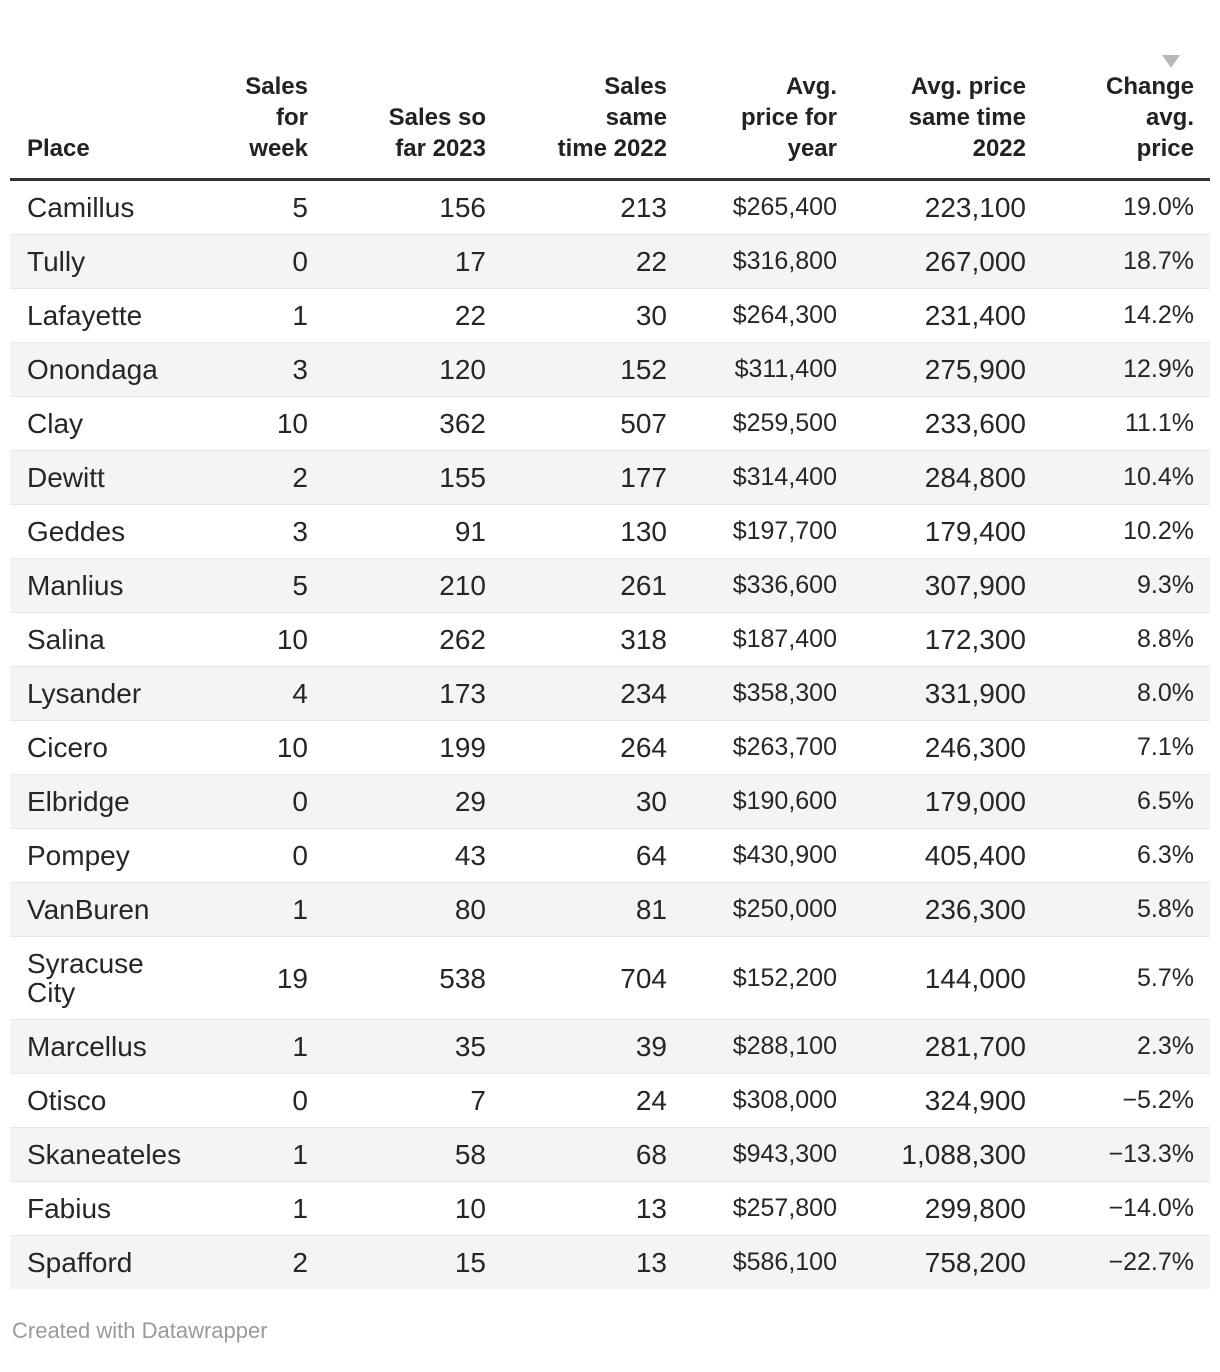 This screenshot has height=1372, width=1220. What do you see at coordinates (610, 261) in the screenshot?
I see `table-row: Tully 0 17 22 $316,800 267,000 18.7%` at bounding box center [610, 261].